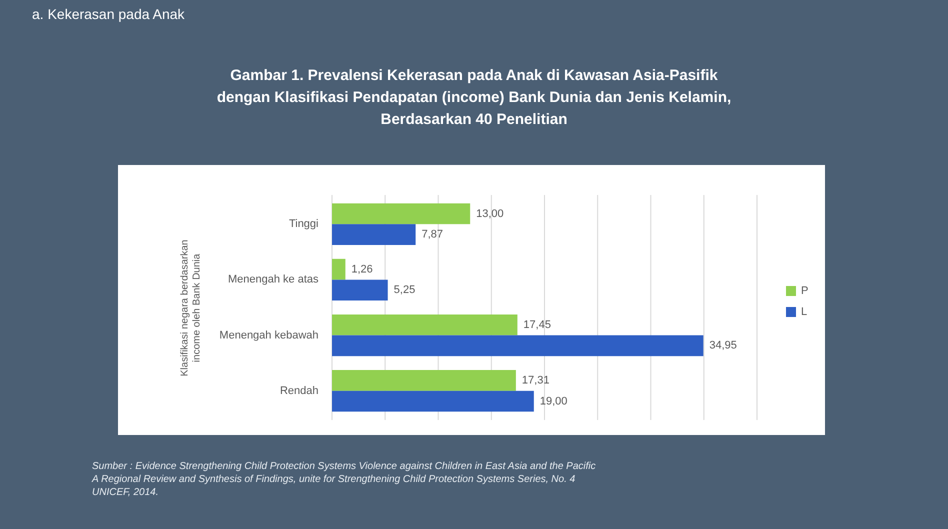  Describe the element at coordinates (273, 280) in the screenshot. I see `y-tick-label: Menengah ke atas` at that location.